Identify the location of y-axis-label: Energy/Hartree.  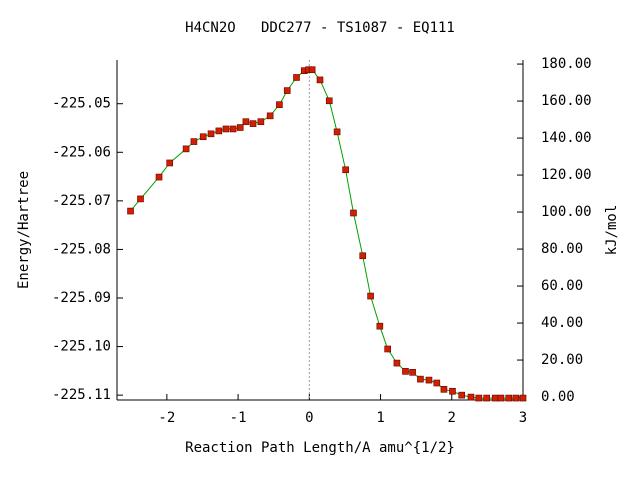
(24, 230).